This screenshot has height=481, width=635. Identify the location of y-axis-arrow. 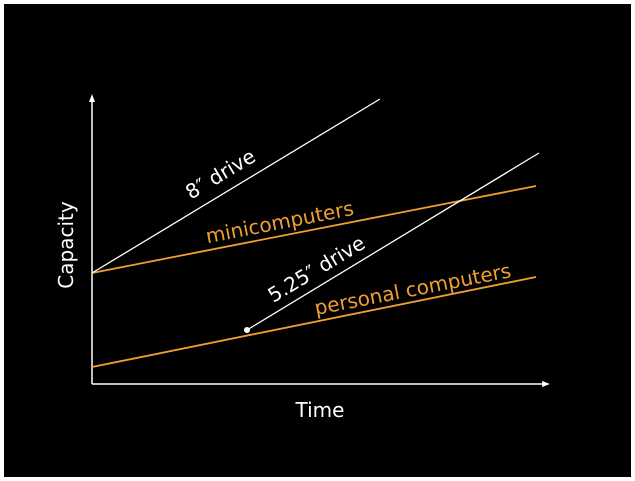
(92, 98).